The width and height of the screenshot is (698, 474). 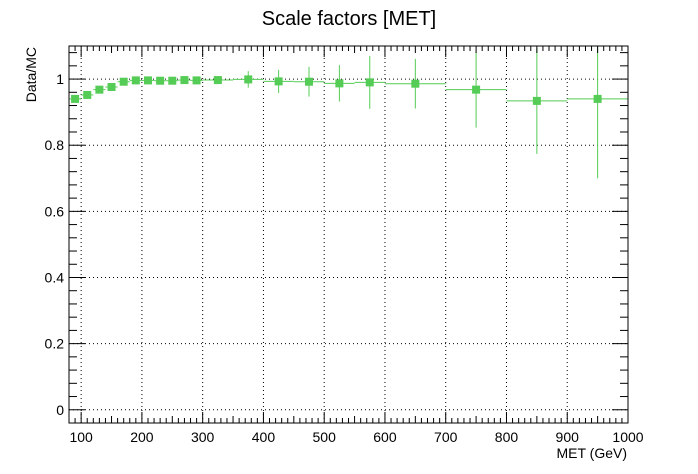 What do you see at coordinates (55, 145) in the screenshot?
I see `y-tick-label: 0.8` at bounding box center [55, 145].